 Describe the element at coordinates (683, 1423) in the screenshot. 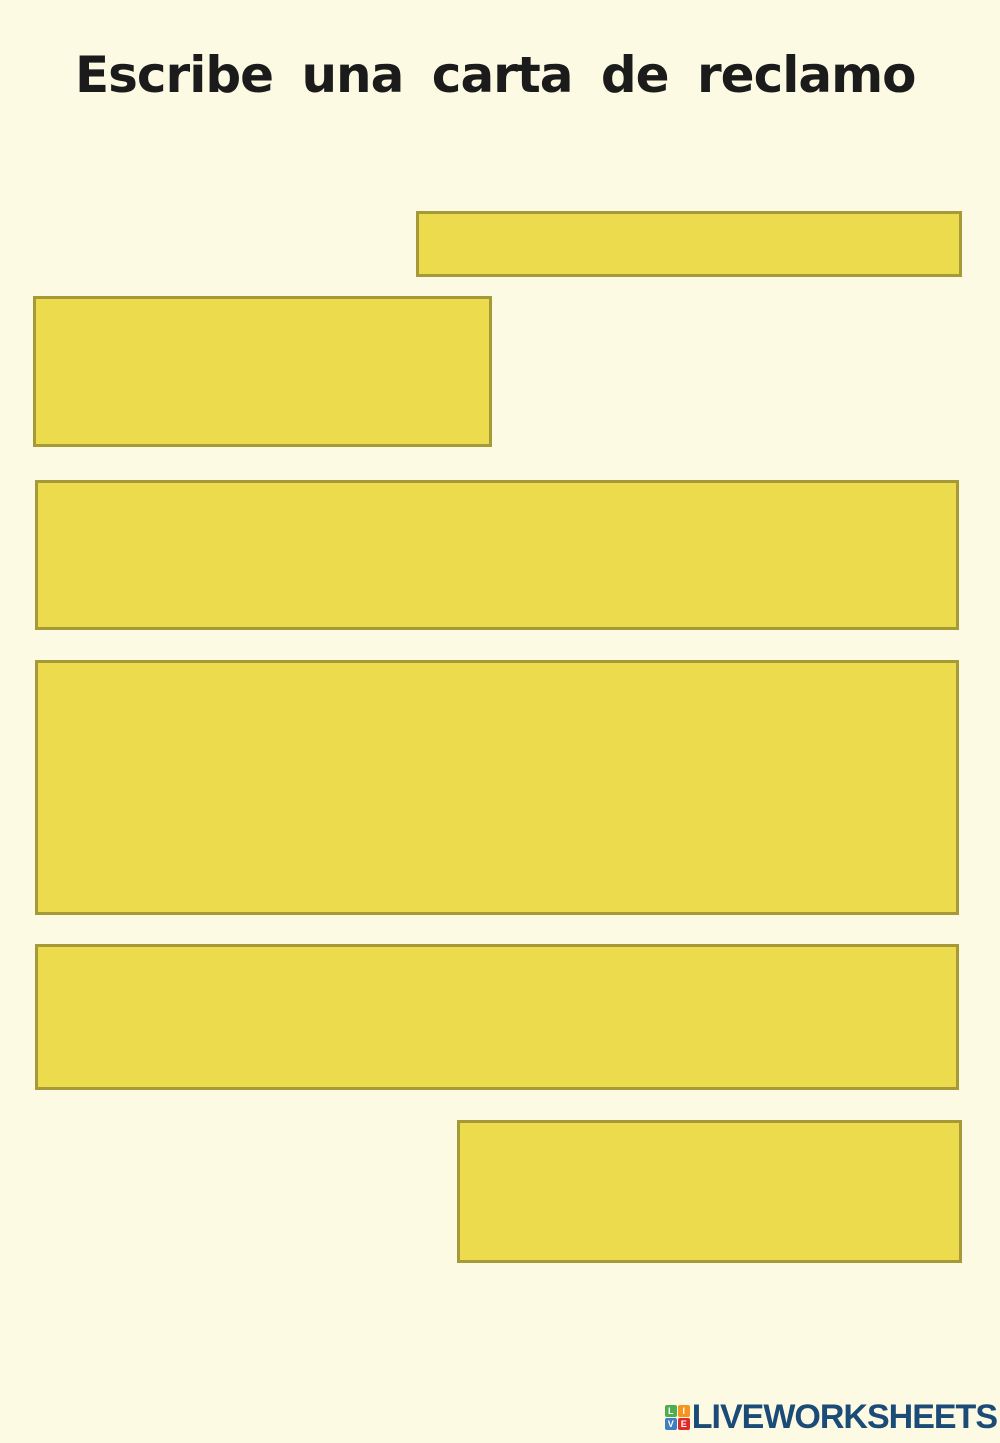

I see `logo-square-e: E` at that location.